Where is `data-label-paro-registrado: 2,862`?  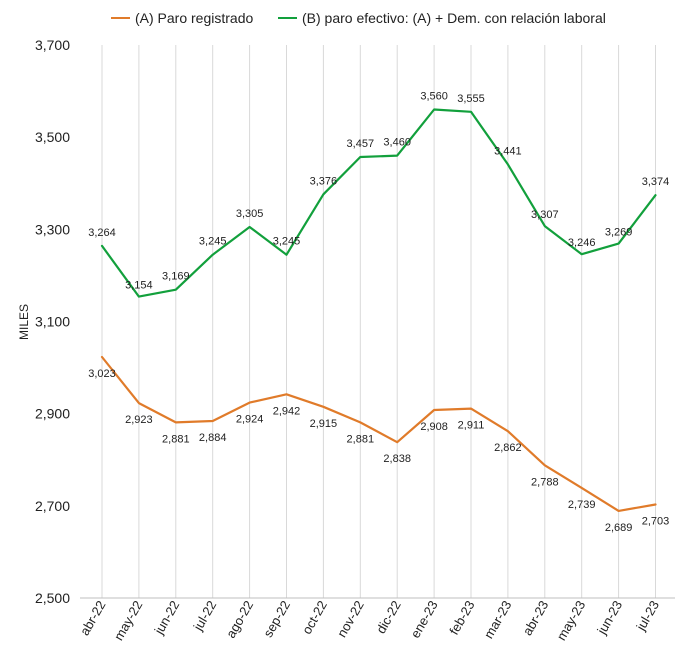 data-label-paro-registrado: 2,862 is located at coordinates (508, 448).